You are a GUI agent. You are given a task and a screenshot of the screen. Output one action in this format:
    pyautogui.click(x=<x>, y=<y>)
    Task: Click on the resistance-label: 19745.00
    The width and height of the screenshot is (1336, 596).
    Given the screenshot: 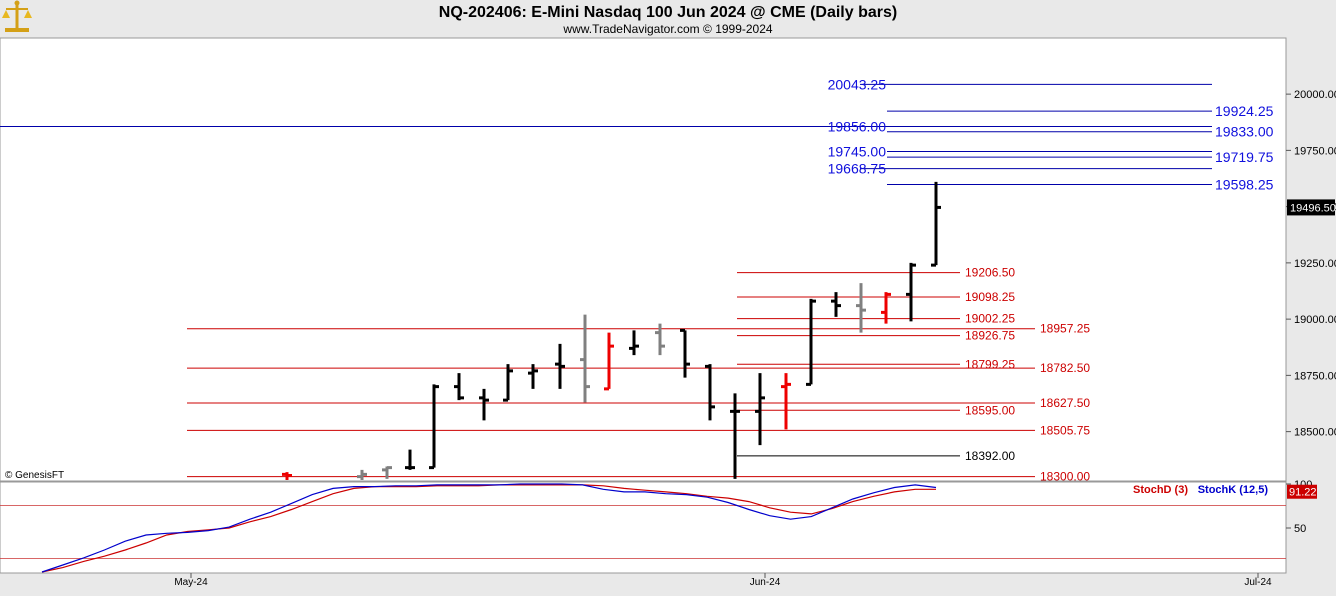 What is the action you would take?
    pyautogui.click(x=857, y=152)
    